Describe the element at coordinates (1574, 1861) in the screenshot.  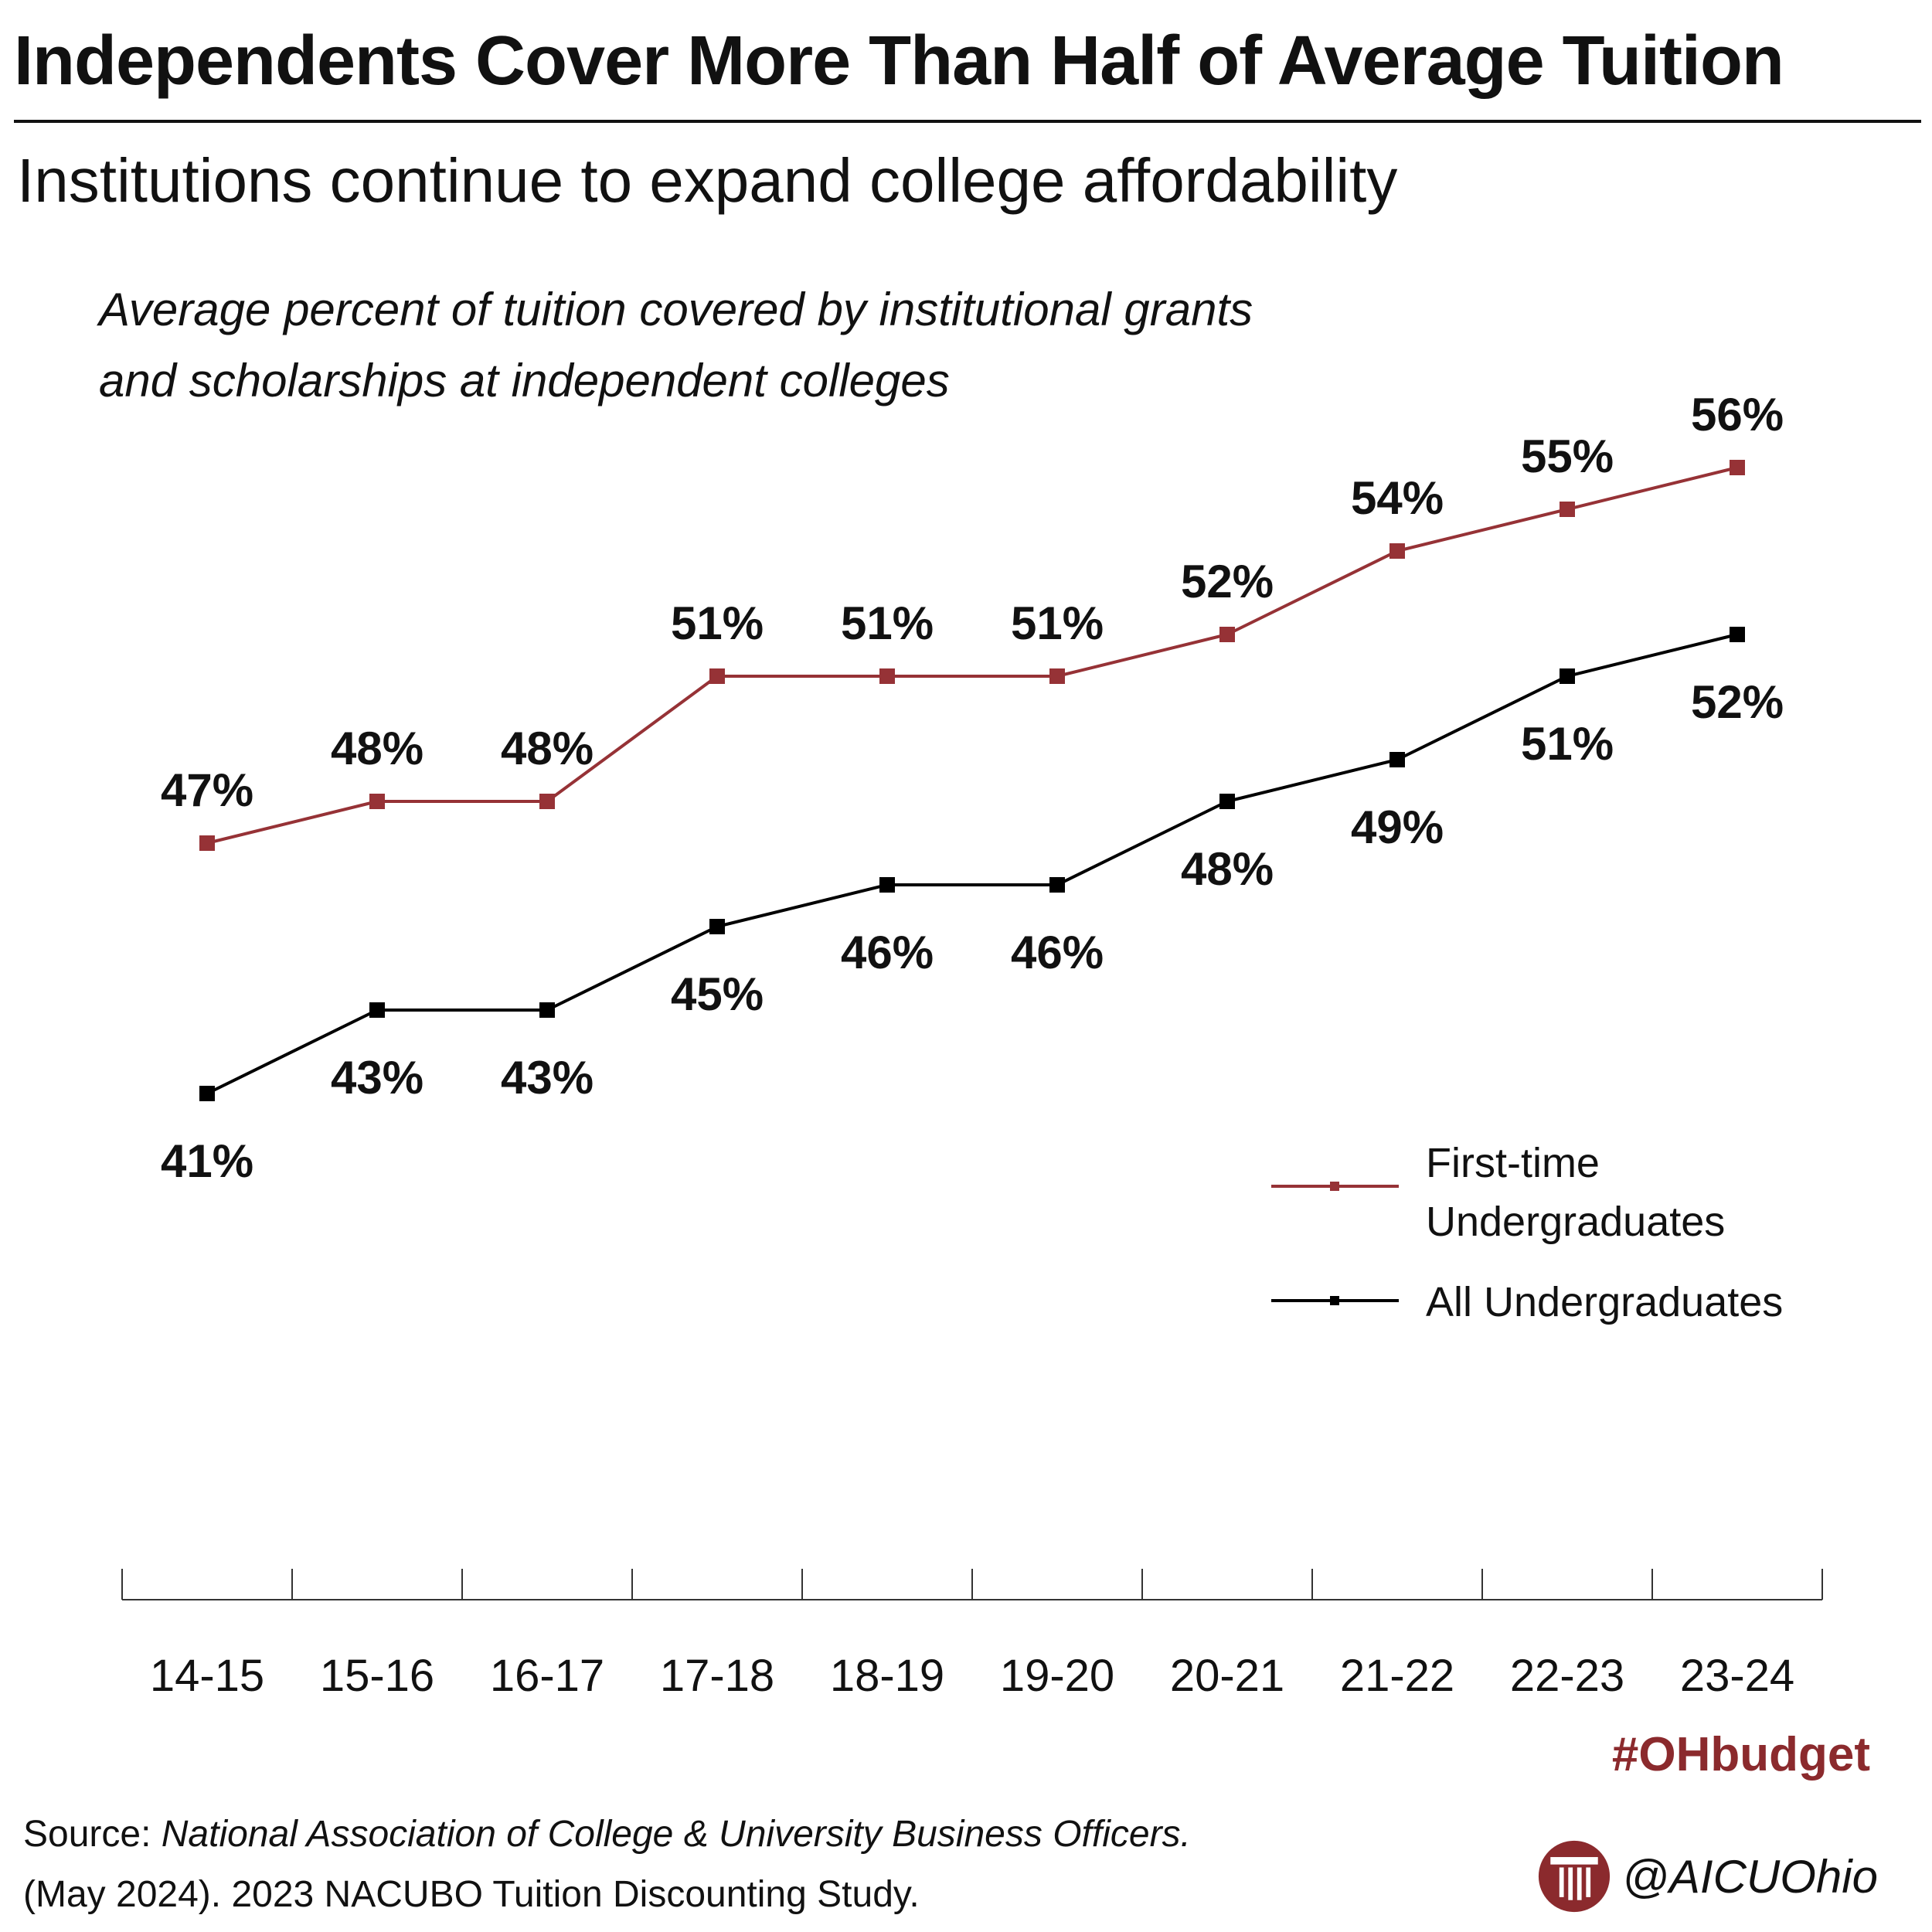
I see `logo-lintel` at that location.